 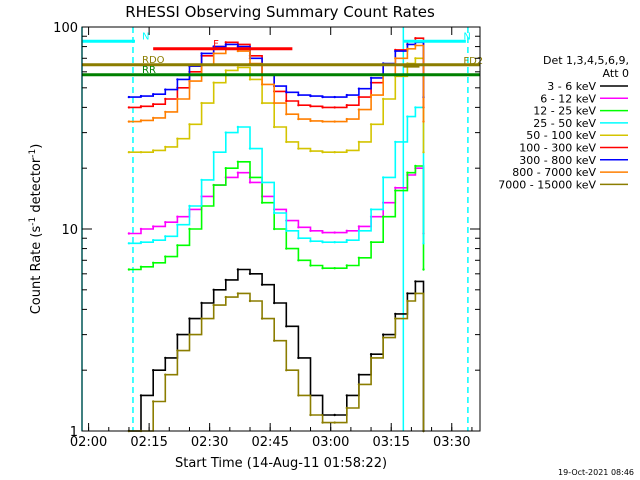 I want to click on y-axis-label-main: Count Rate (s, so click(x=36, y=270).